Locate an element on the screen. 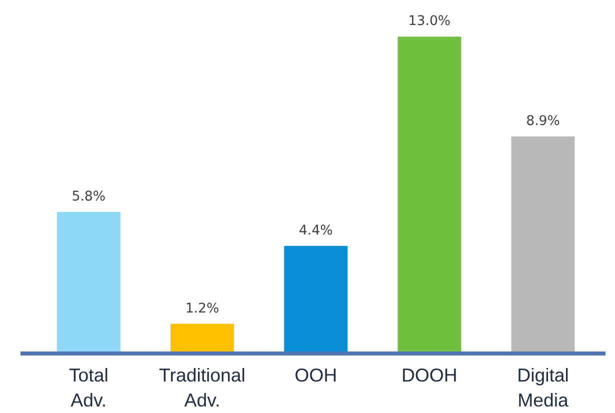 This screenshot has width=615, height=413. x-tick-label: Total Adv. is located at coordinates (88, 387).